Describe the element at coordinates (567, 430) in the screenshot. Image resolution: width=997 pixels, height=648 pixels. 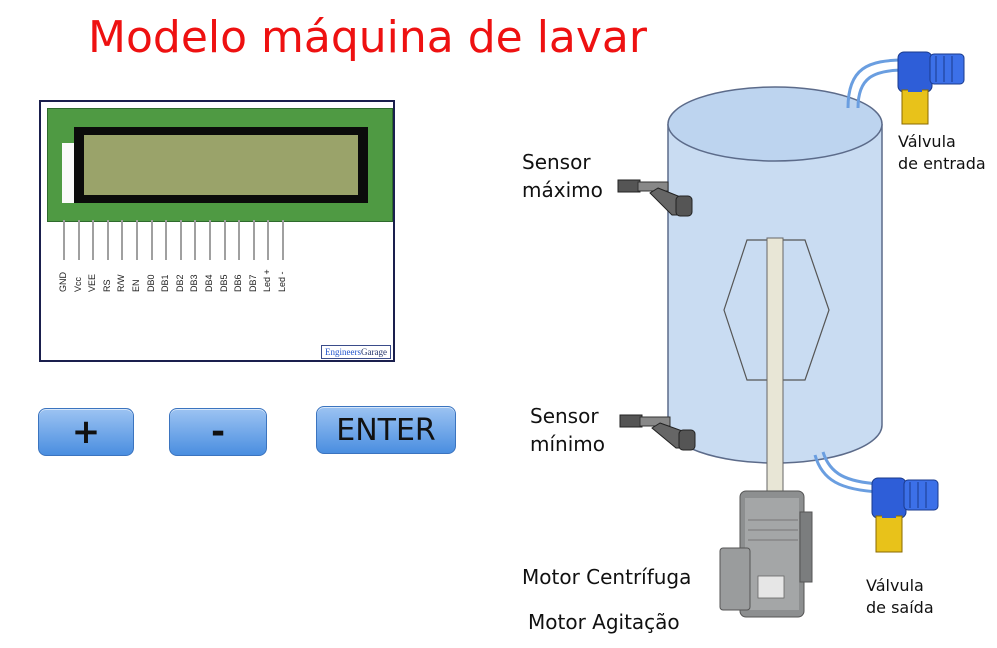
I see `sensor-min-label: Sensor mínimo` at that location.